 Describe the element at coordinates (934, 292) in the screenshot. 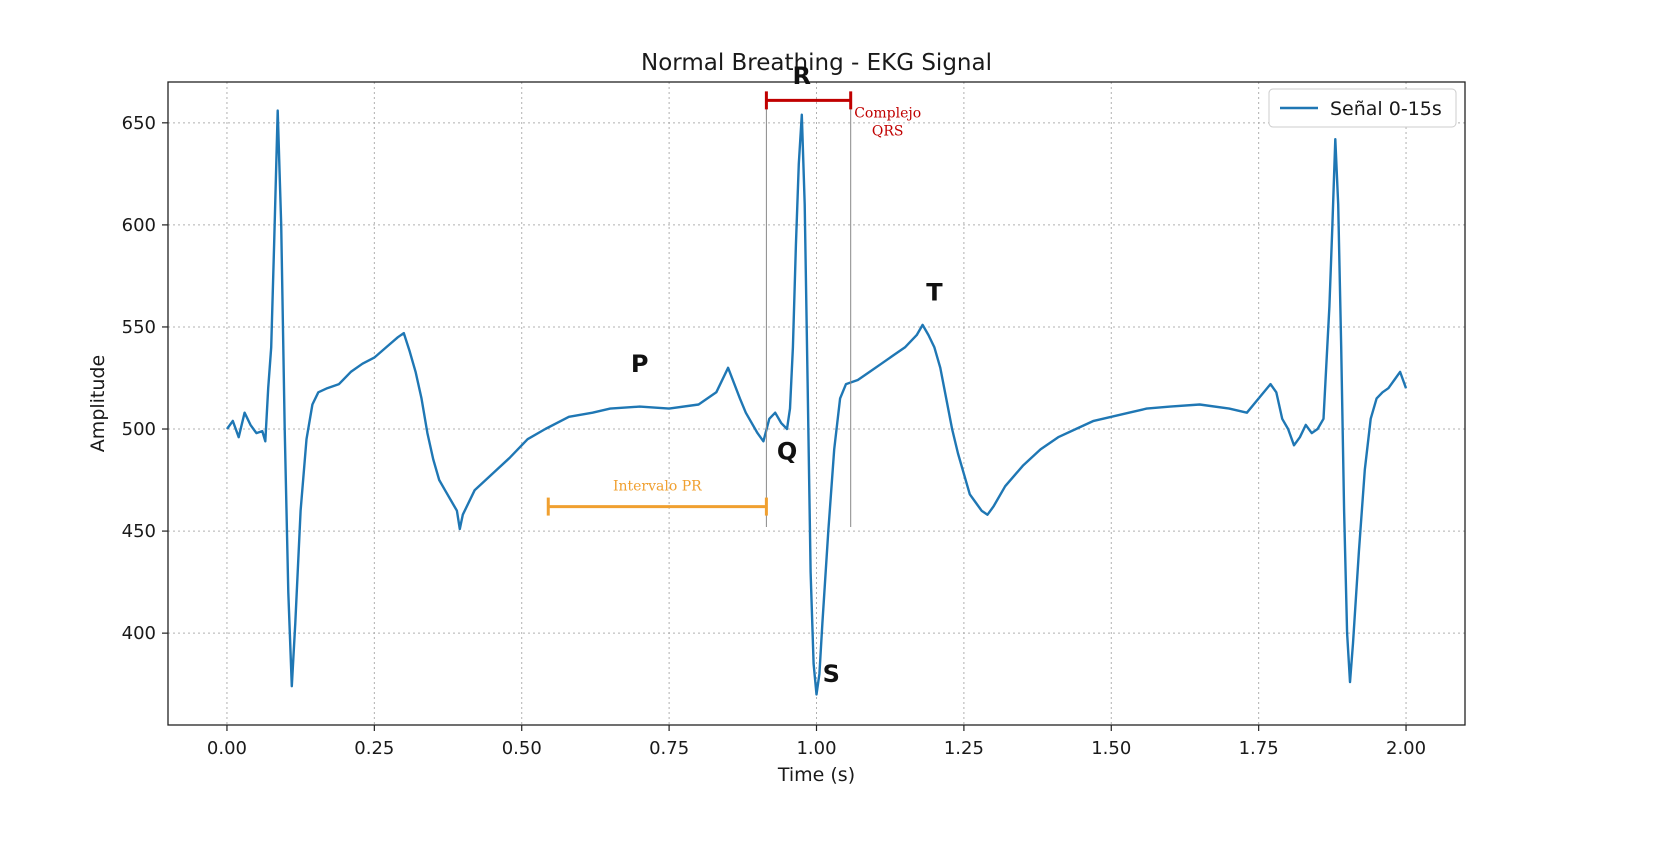

I see `wave-label-t: T` at that location.